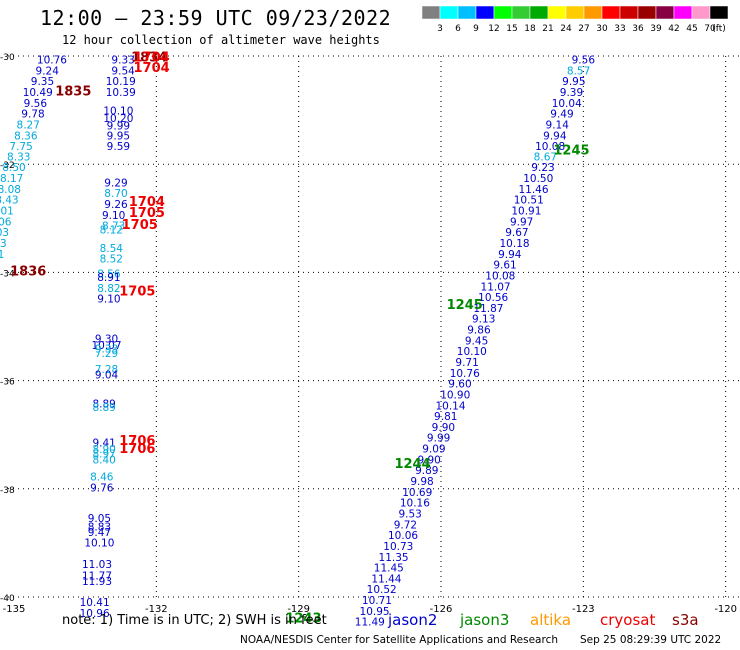 Image resolution: width=740 pixels, height=650 pixels. I want to click on swh-point: 8.82, so click(108, 289).